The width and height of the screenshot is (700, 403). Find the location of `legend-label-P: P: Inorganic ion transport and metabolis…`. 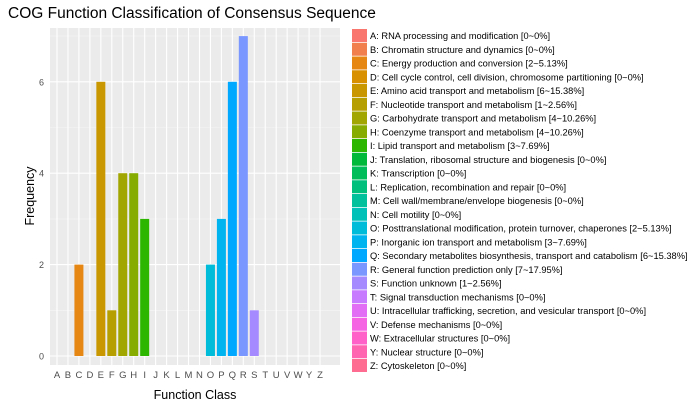

legend-label-P: P: Inorganic ion transport and metabolis… is located at coordinates (478, 242).